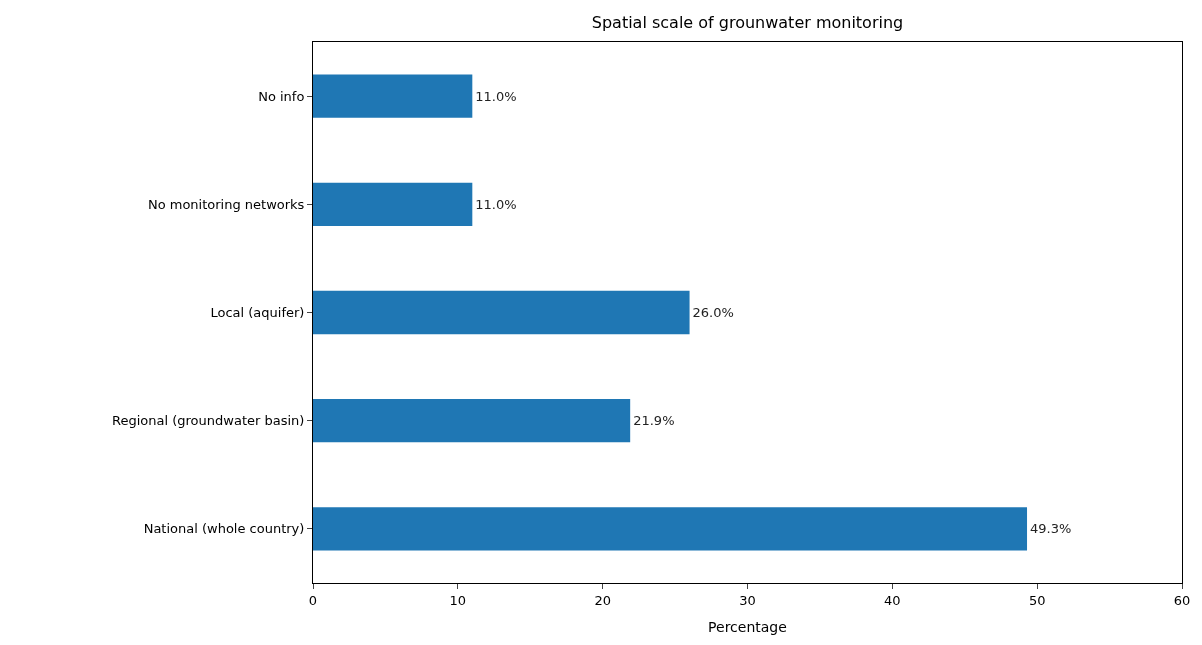  What do you see at coordinates (226, 204) in the screenshot?
I see `y-tick-label: No monitoring networks` at bounding box center [226, 204].